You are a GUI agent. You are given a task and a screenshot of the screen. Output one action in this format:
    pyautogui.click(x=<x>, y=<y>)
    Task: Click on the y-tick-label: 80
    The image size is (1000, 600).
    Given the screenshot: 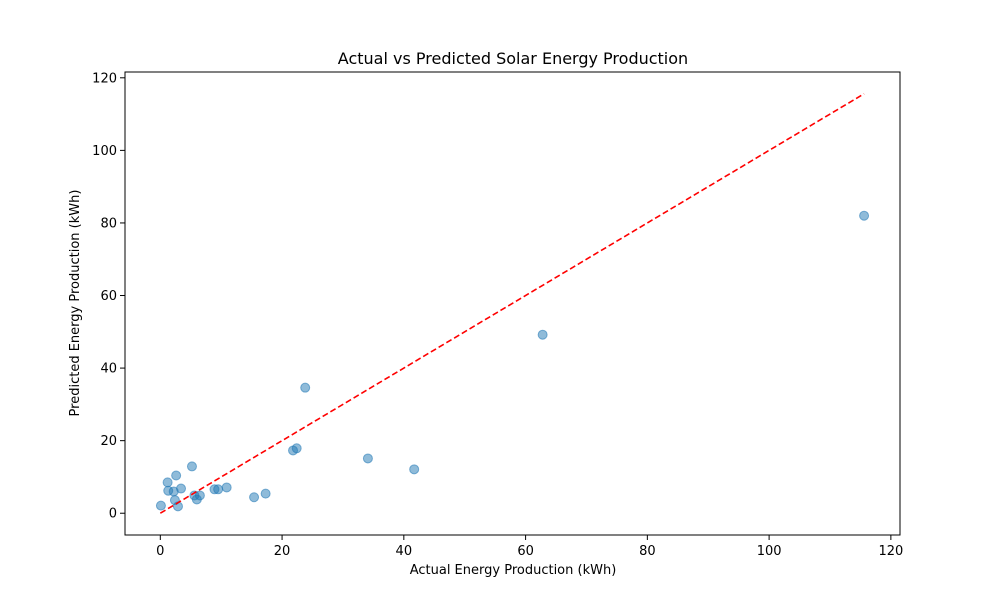 What is the action you would take?
    pyautogui.click(x=108, y=223)
    